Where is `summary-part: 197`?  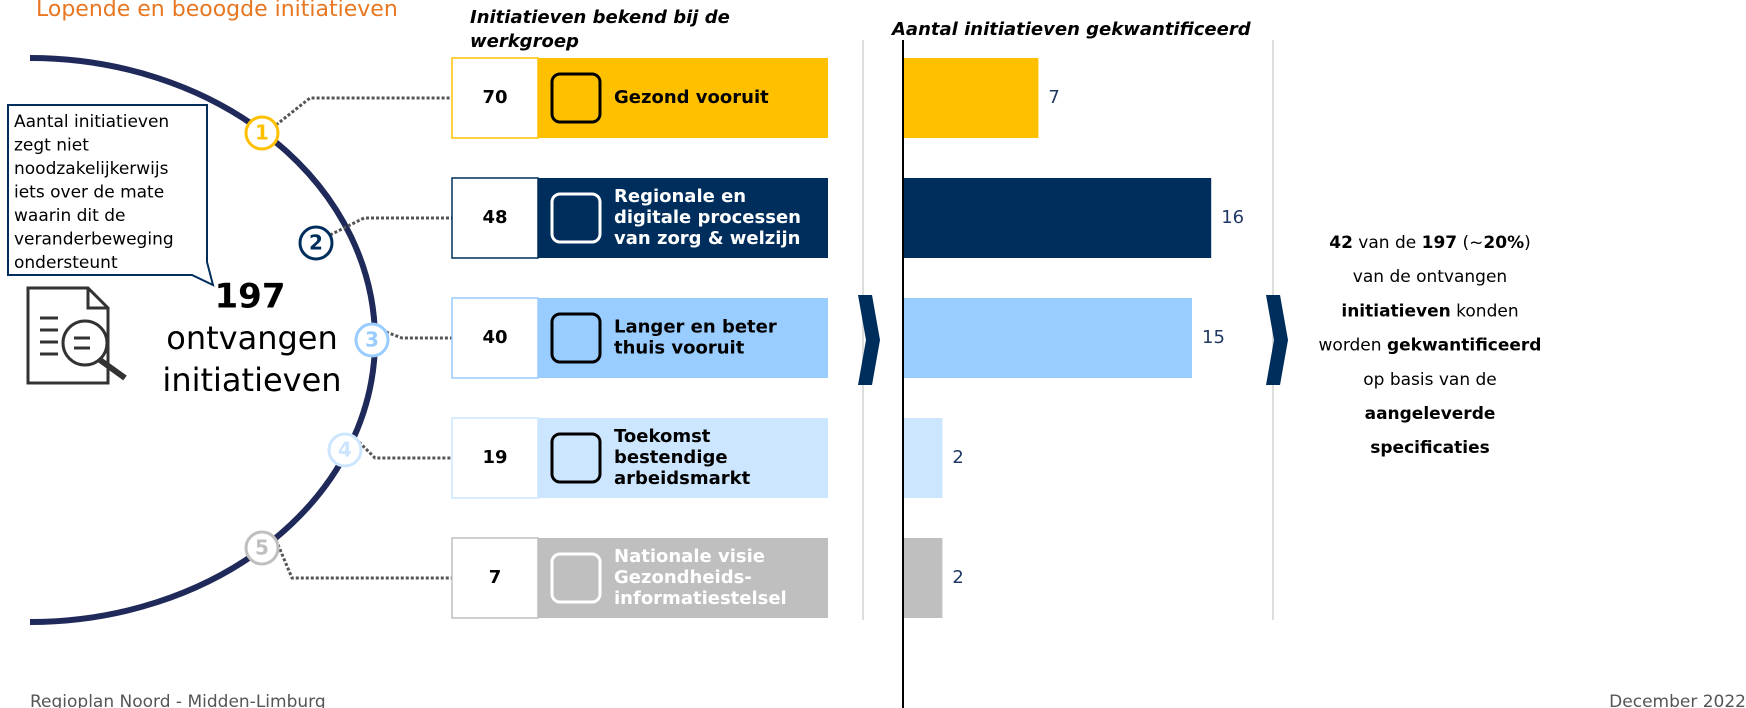 summary-part: 197 is located at coordinates (1440, 243).